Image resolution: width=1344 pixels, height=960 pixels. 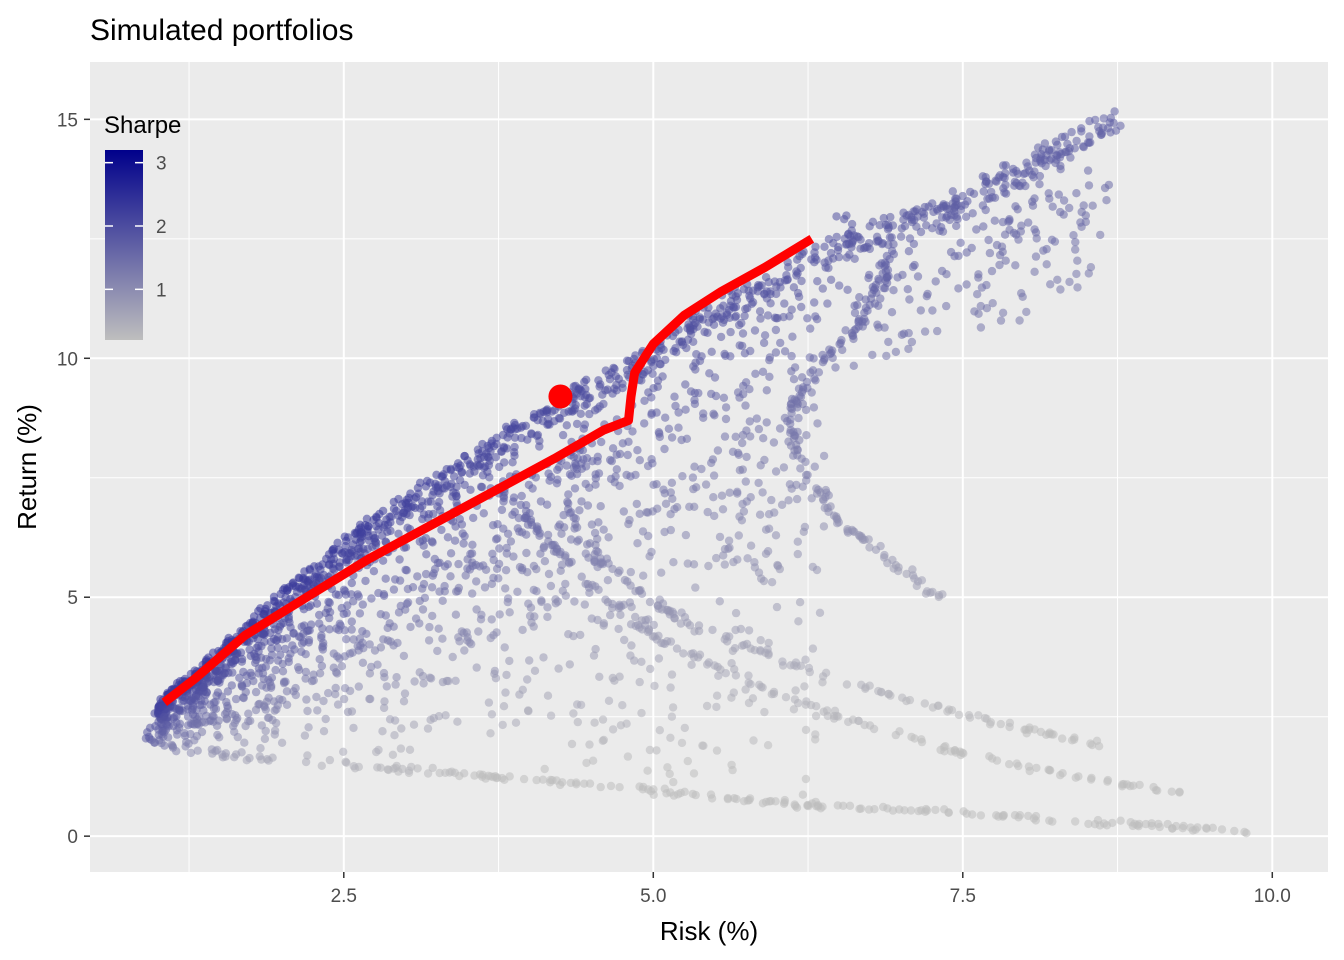 What do you see at coordinates (161, 164) in the screenshot?
I see `legend-tick-label: 3` at bounding box center [161, 164].